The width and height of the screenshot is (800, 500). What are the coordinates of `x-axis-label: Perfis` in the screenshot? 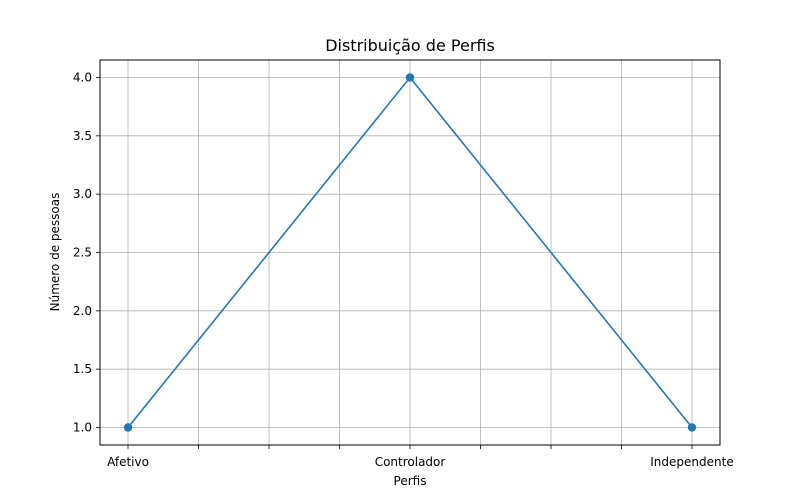 It's located at (410, 481).